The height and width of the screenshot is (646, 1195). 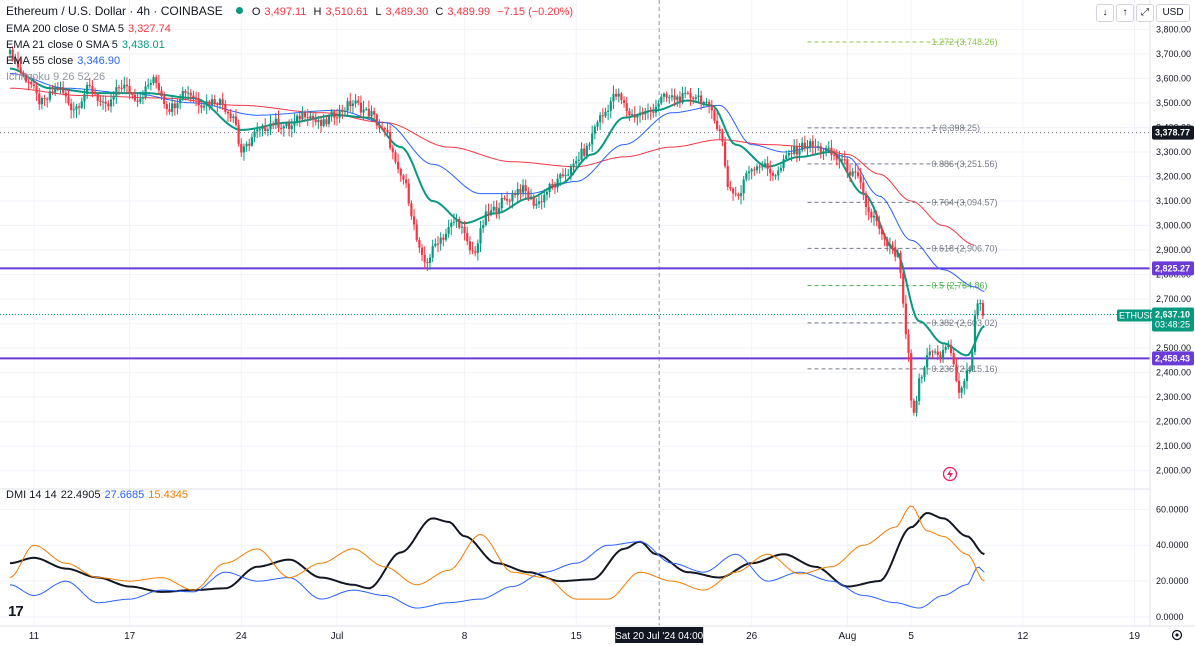 I want to click on time-tick-label: 15, so click(x=577, y=636).